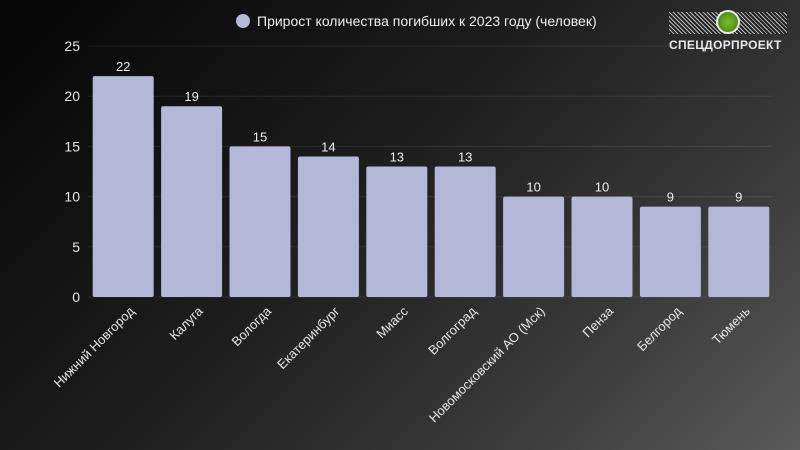 The image size is (800, 450). What do you see at coordinates (76, 247) in the screenshot?
I see `y-tick-label: 5` at bounding box center [76, 247].